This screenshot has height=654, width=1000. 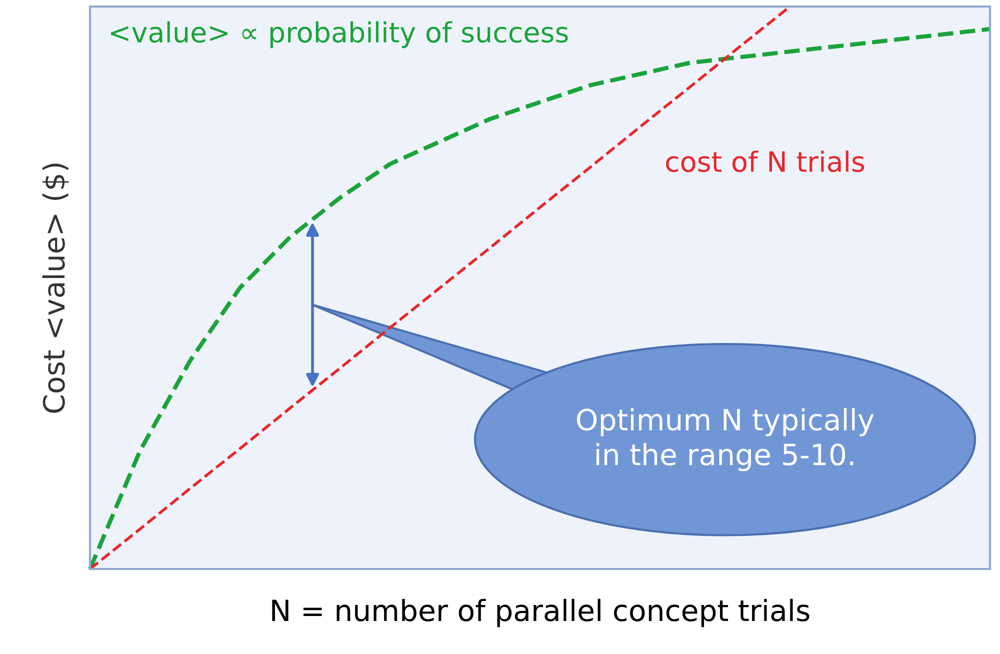 I want to click on annotation: Optimum N typically in the range 5-10., so click(x=725, y=440).